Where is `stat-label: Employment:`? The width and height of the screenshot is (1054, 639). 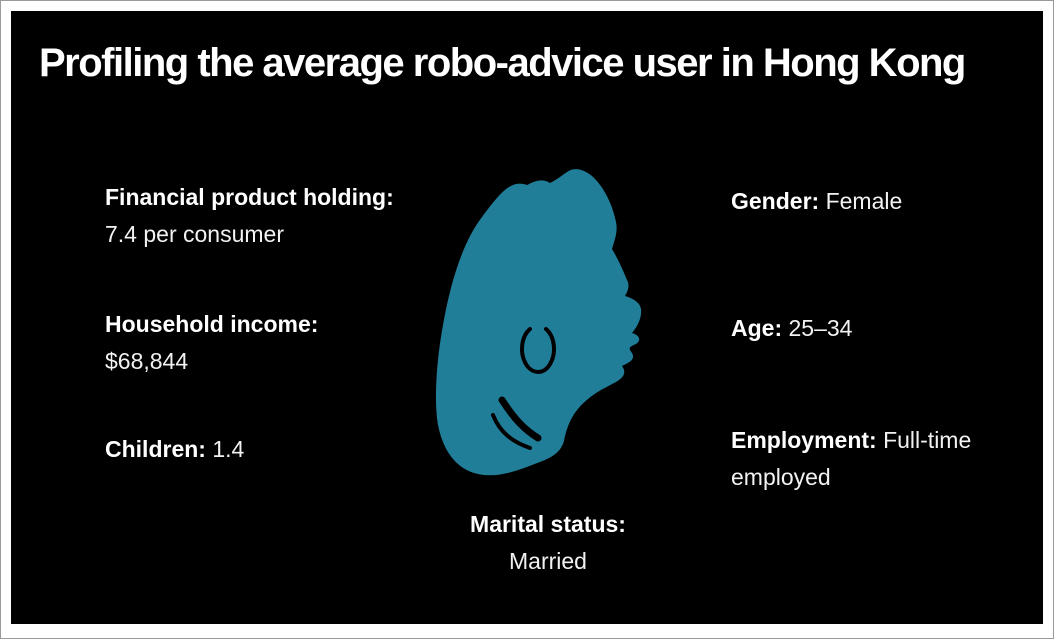
stat-label: Employment: is located at coordinates (804, 440).